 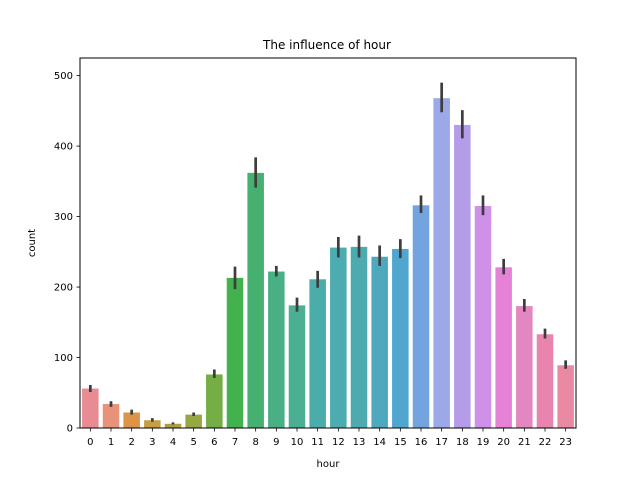 I want to click on x-tick-label: 8, so click(x=255, y=442).